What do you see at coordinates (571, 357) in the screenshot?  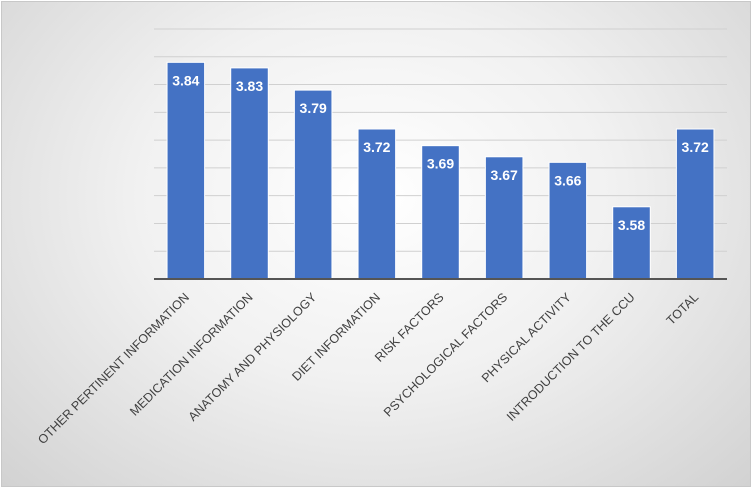 I see `x-tick-label: INTRODUCTION TO THE CCU` at bounding box center [571, 357].